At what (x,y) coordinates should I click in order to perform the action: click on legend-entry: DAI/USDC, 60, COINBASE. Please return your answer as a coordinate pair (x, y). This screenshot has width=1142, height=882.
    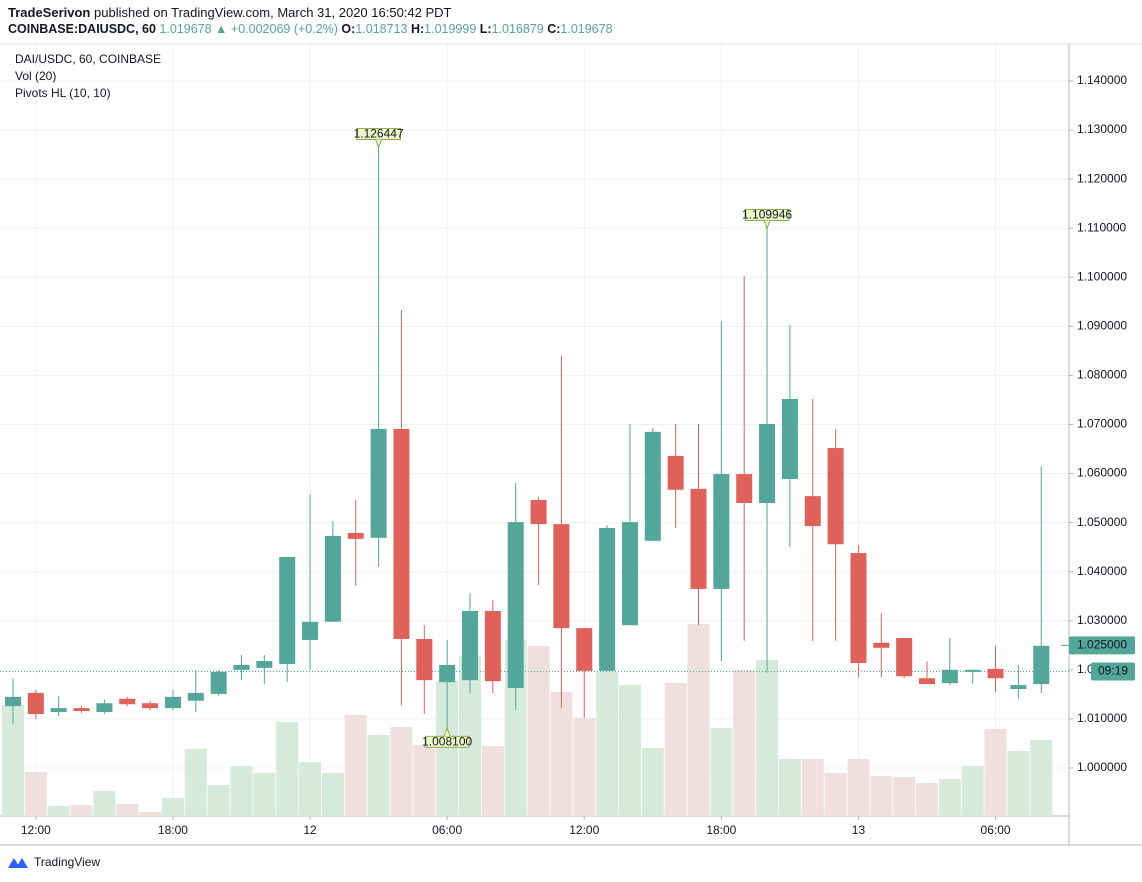
    Looking at the image, I should click on (88, 59).